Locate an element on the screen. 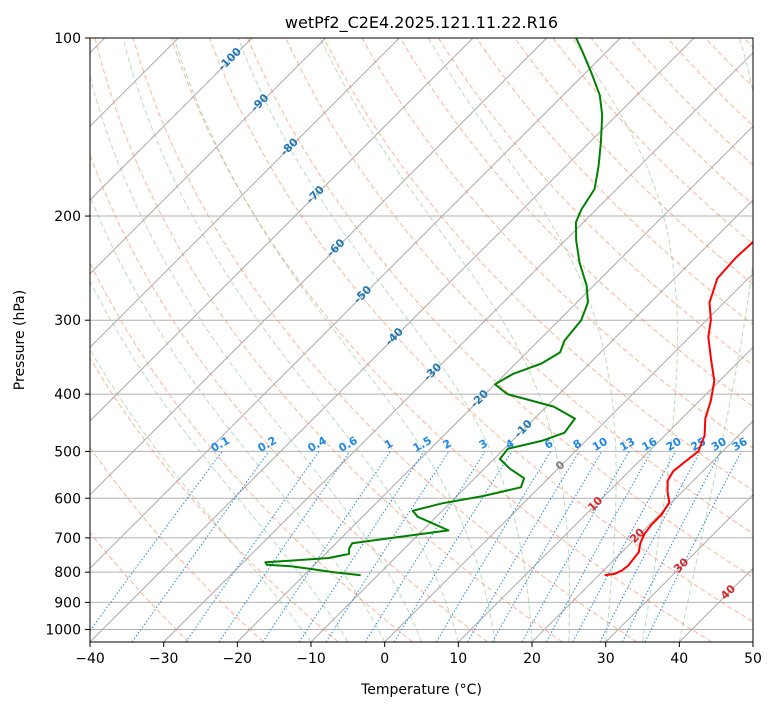  y-tick-label: 900 is located at coordinates (67, 603).